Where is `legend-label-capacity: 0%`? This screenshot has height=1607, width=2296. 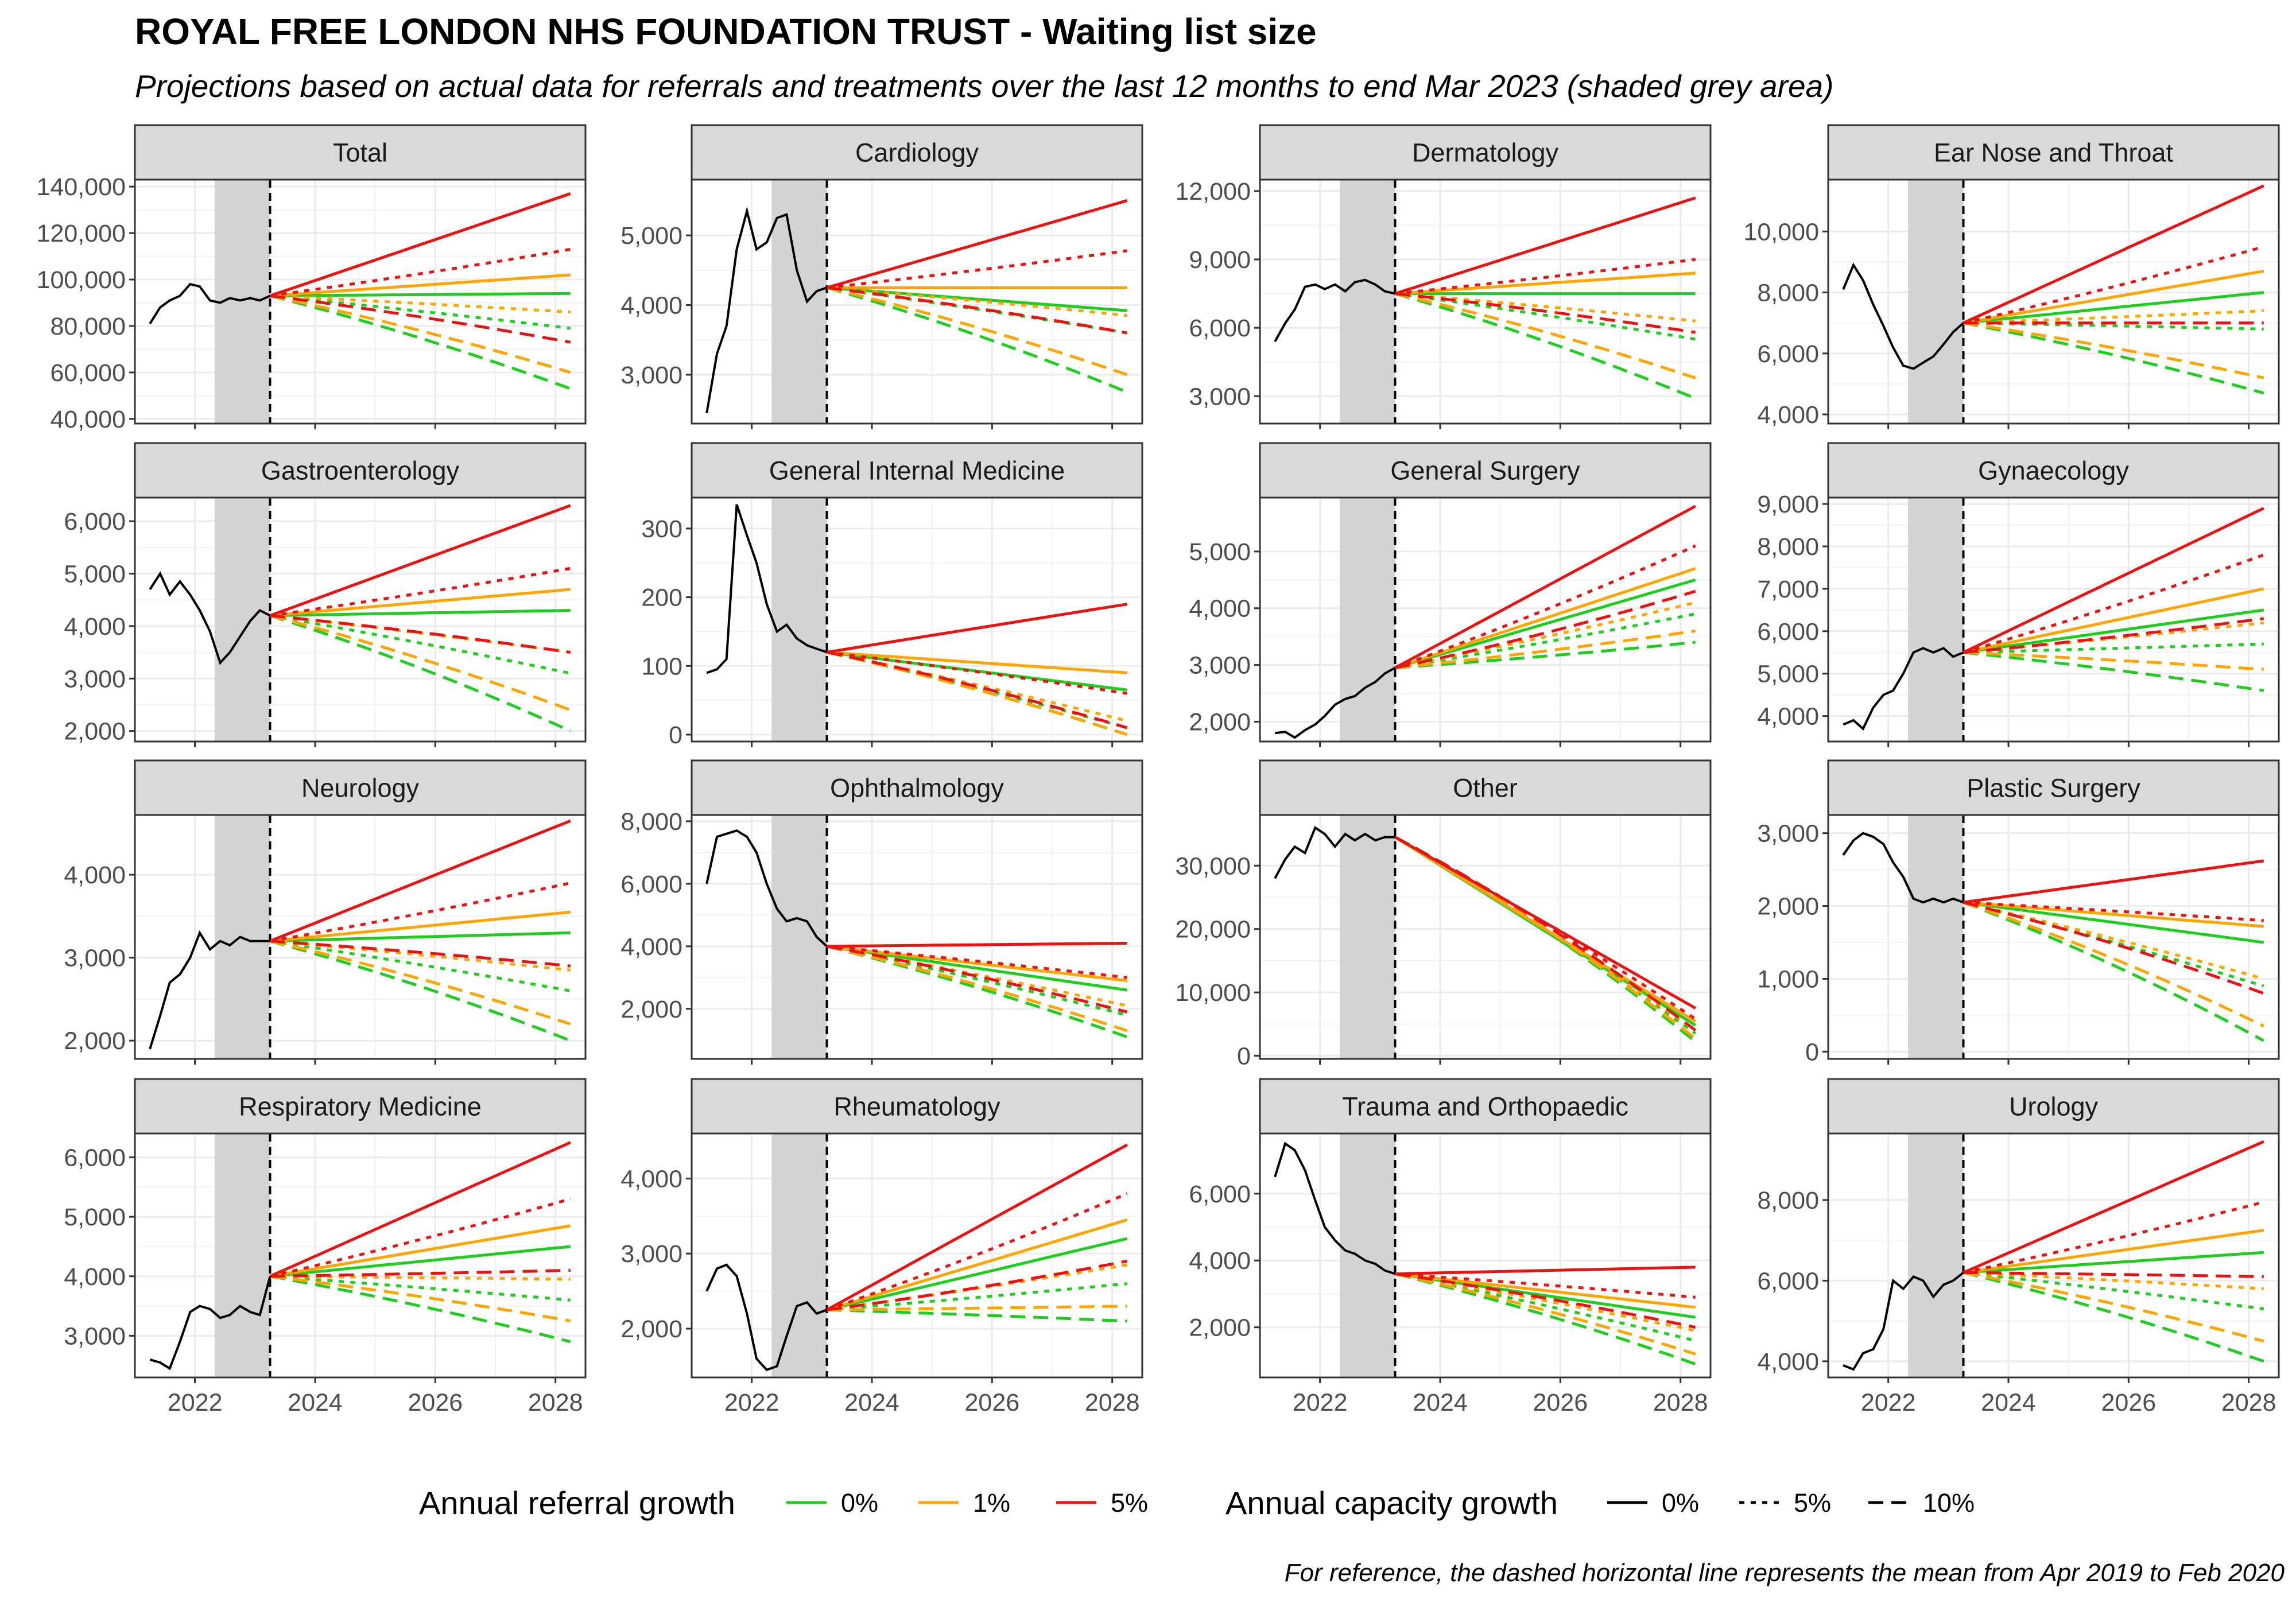 legend-label-capacity: 0% is located at coordinates (1680, 1503).